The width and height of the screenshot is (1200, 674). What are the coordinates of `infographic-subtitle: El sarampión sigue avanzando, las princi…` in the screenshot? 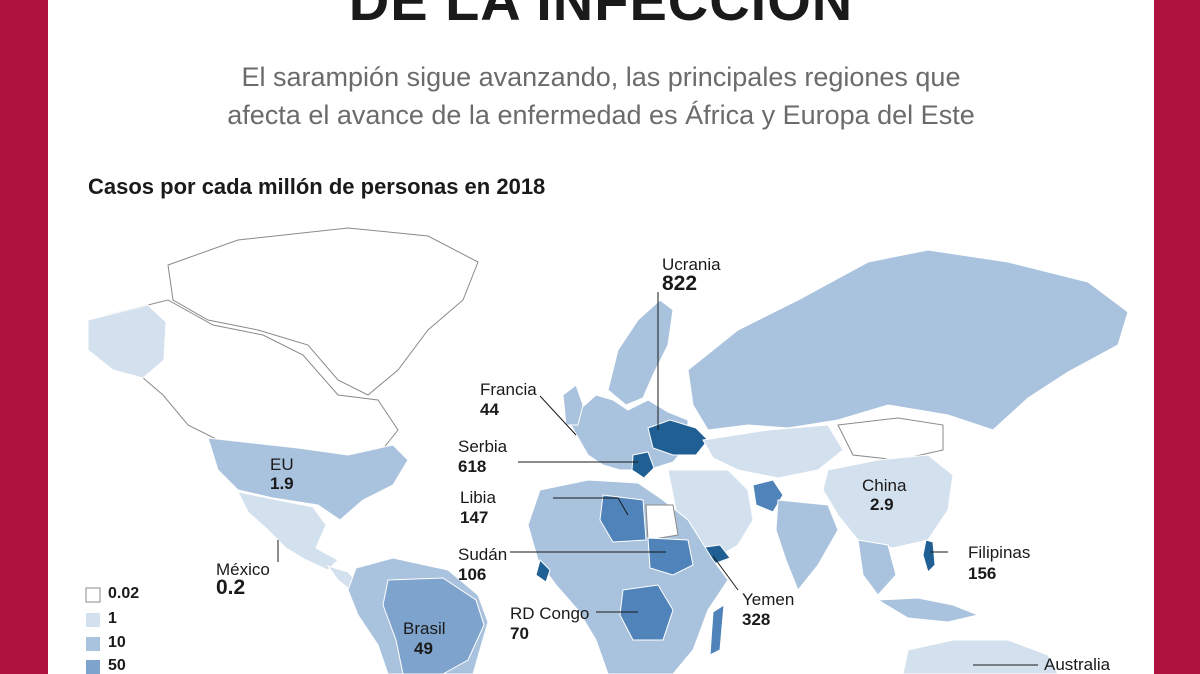 It's located at (601, 96).